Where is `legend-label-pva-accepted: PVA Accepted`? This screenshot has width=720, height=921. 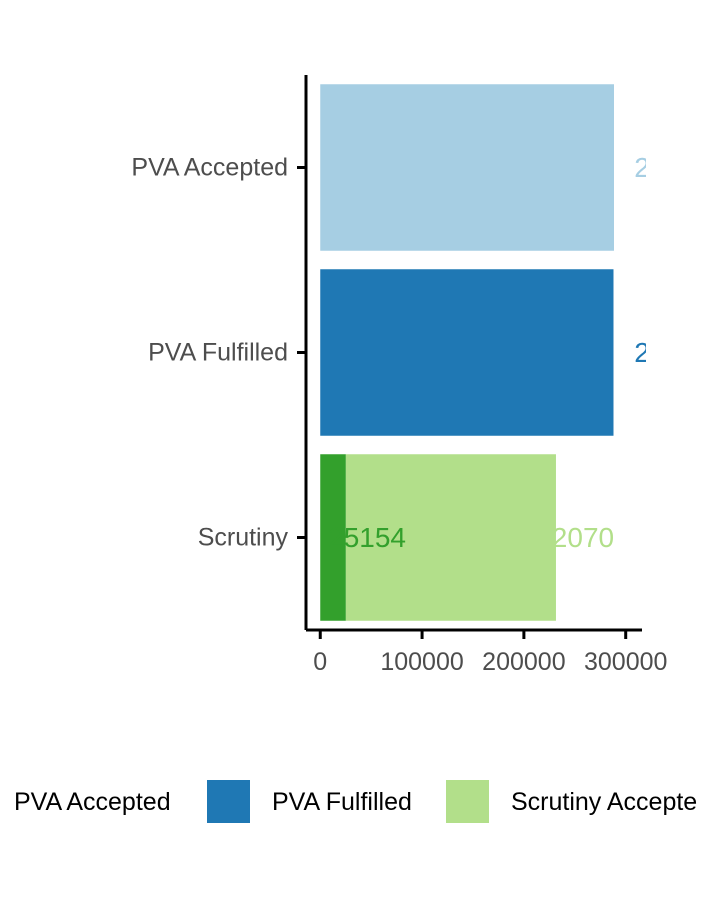
legend-label-pva-accepted: PVA Accepted is located at coordinates (92, 802).